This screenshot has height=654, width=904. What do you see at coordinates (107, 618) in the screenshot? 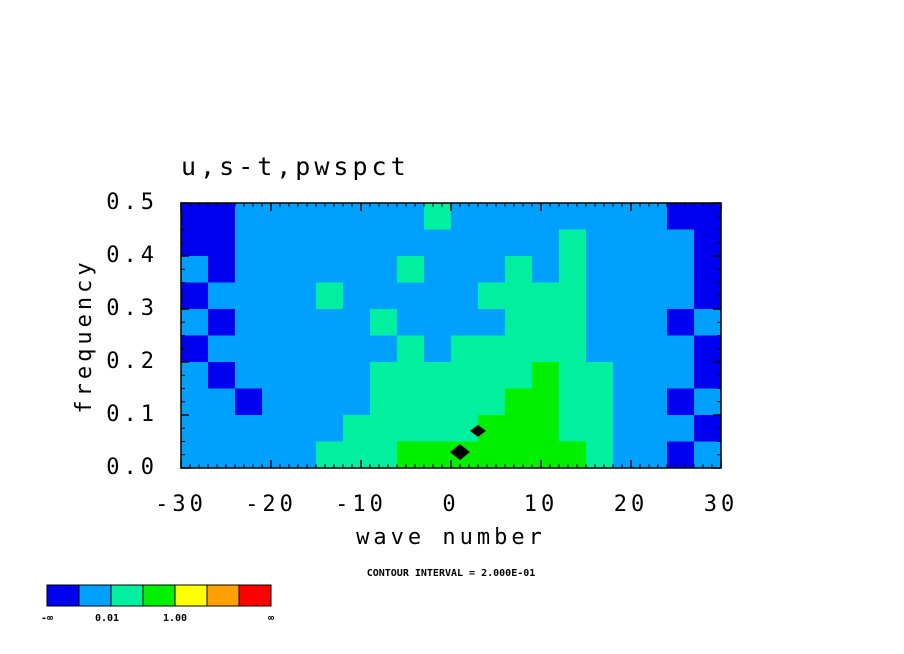
I see `colorbar-label: 0.01` at bounding box center [107, 618].